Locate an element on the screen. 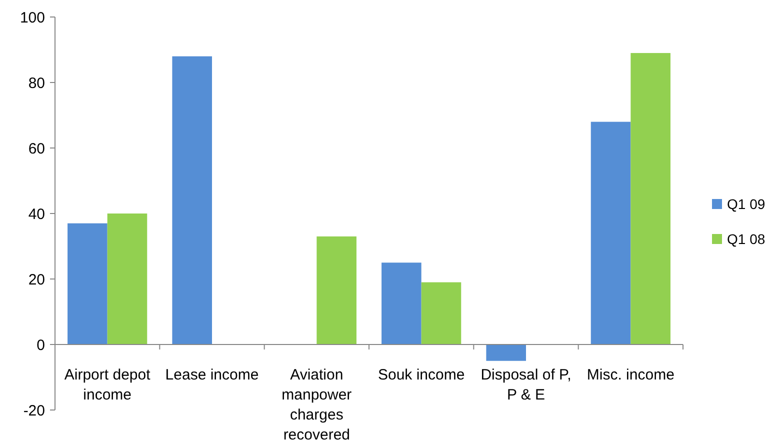 This screenshot has width=771, height=447. y-tick-label: 60 is located at coordinates (36, 149).